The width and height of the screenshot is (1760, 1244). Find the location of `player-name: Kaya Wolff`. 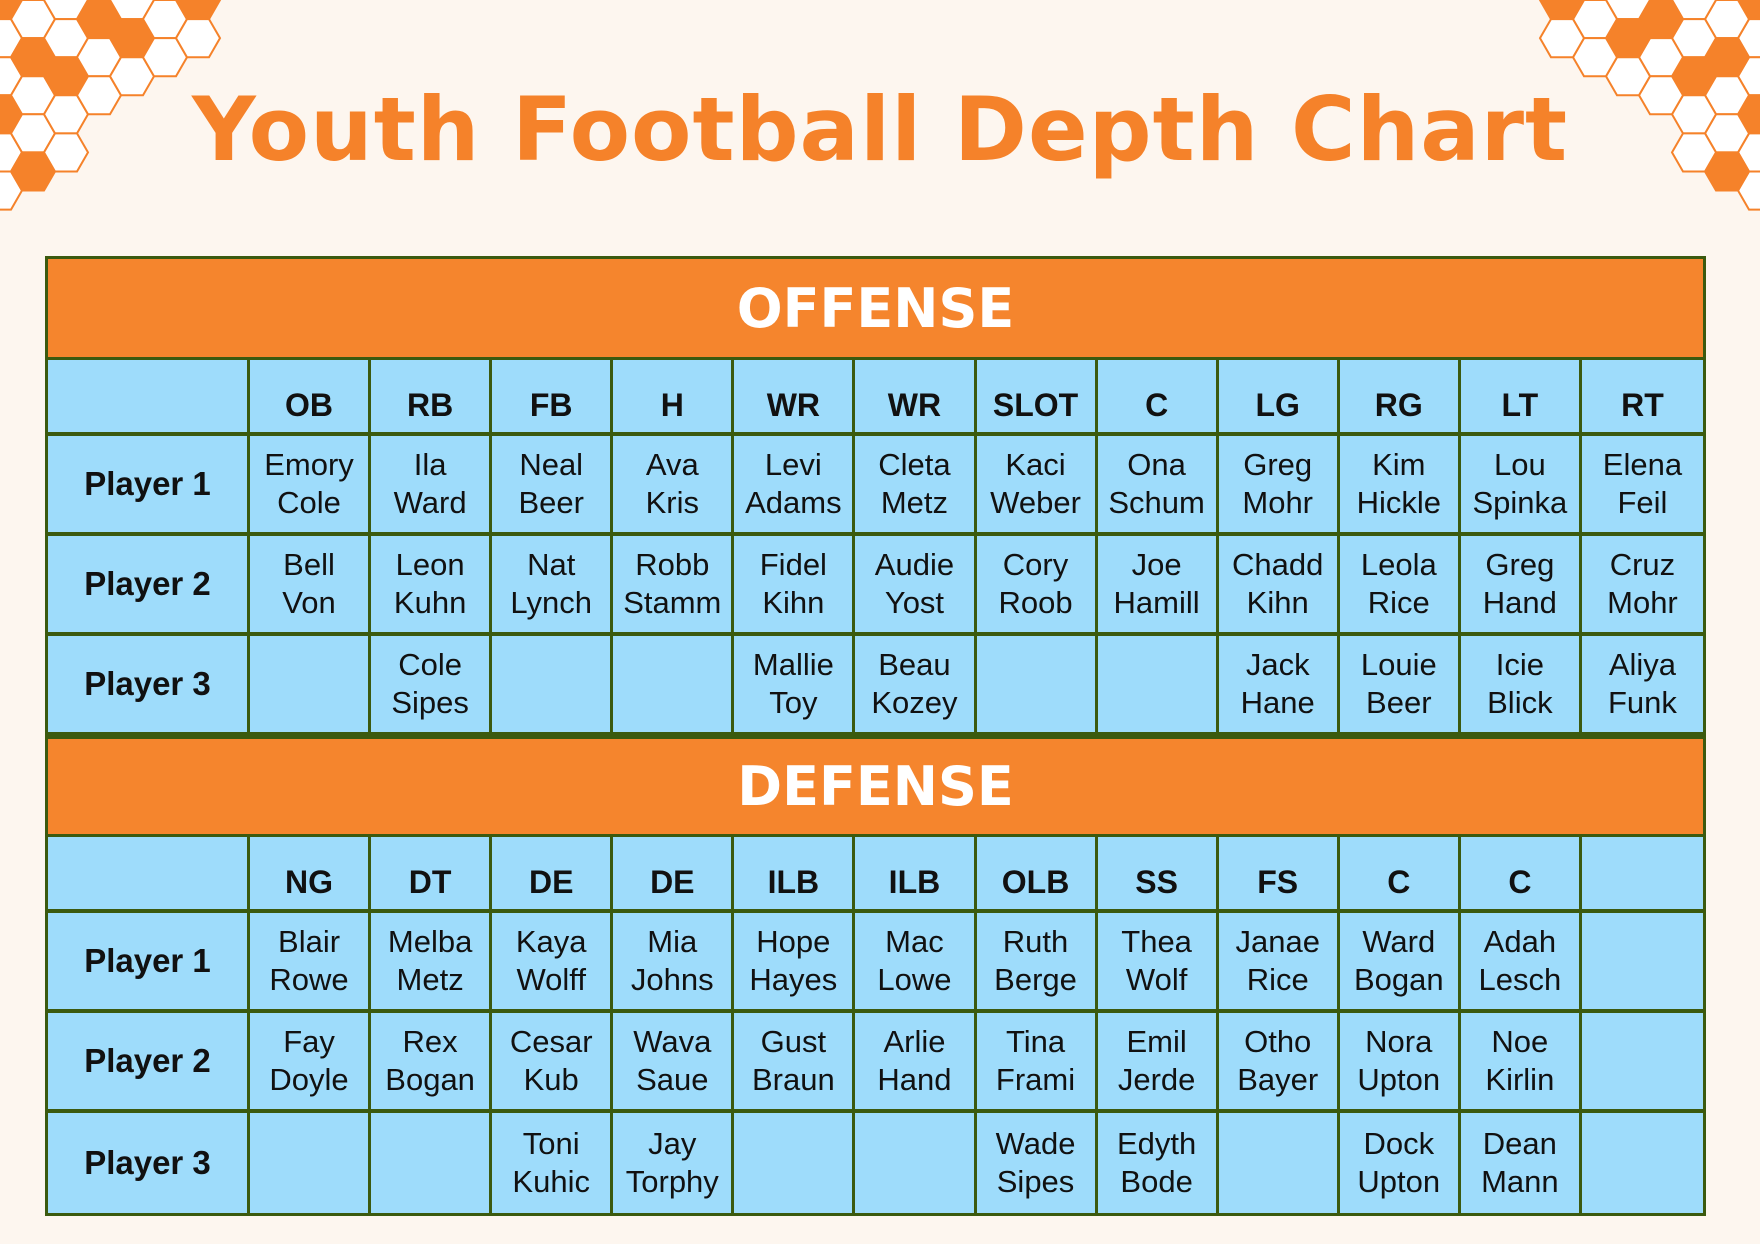

player-name: Kaya Wolff is located at coordinates (551, 960).